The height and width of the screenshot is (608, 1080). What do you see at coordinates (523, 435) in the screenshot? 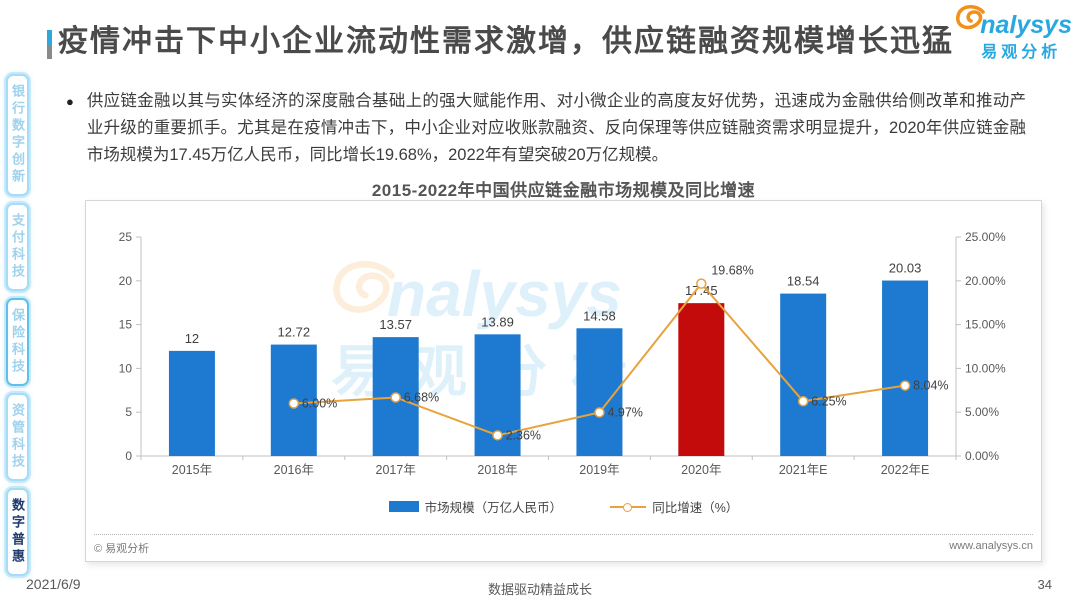
I see `growth-value-label: 2.36%` at bounding box center [523, 435].